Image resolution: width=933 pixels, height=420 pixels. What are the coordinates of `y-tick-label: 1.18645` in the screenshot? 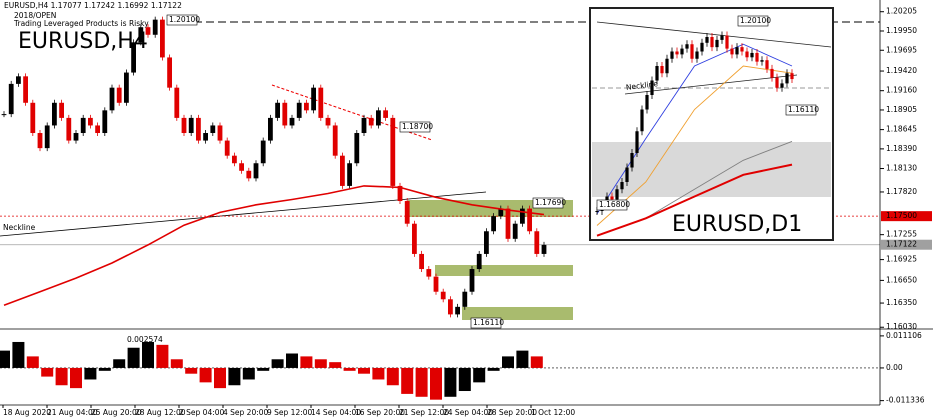 It's located at (901, 129).